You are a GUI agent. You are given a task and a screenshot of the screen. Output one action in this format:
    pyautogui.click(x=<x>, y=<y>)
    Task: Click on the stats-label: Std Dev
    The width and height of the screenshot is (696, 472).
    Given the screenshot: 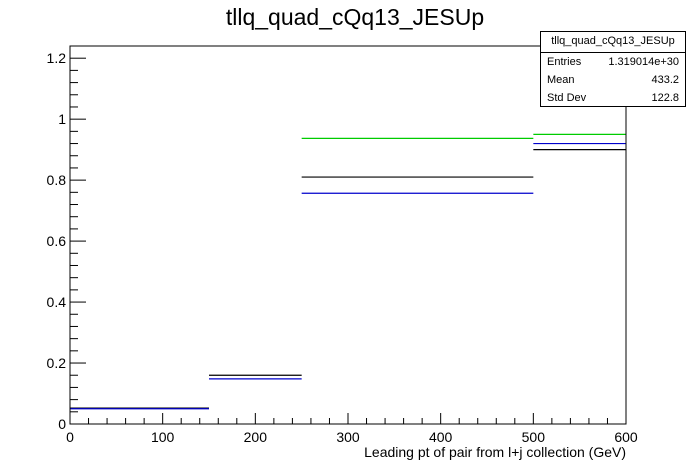 What is the action you would take?
    pyautogui.click(x=567, y=98)
    